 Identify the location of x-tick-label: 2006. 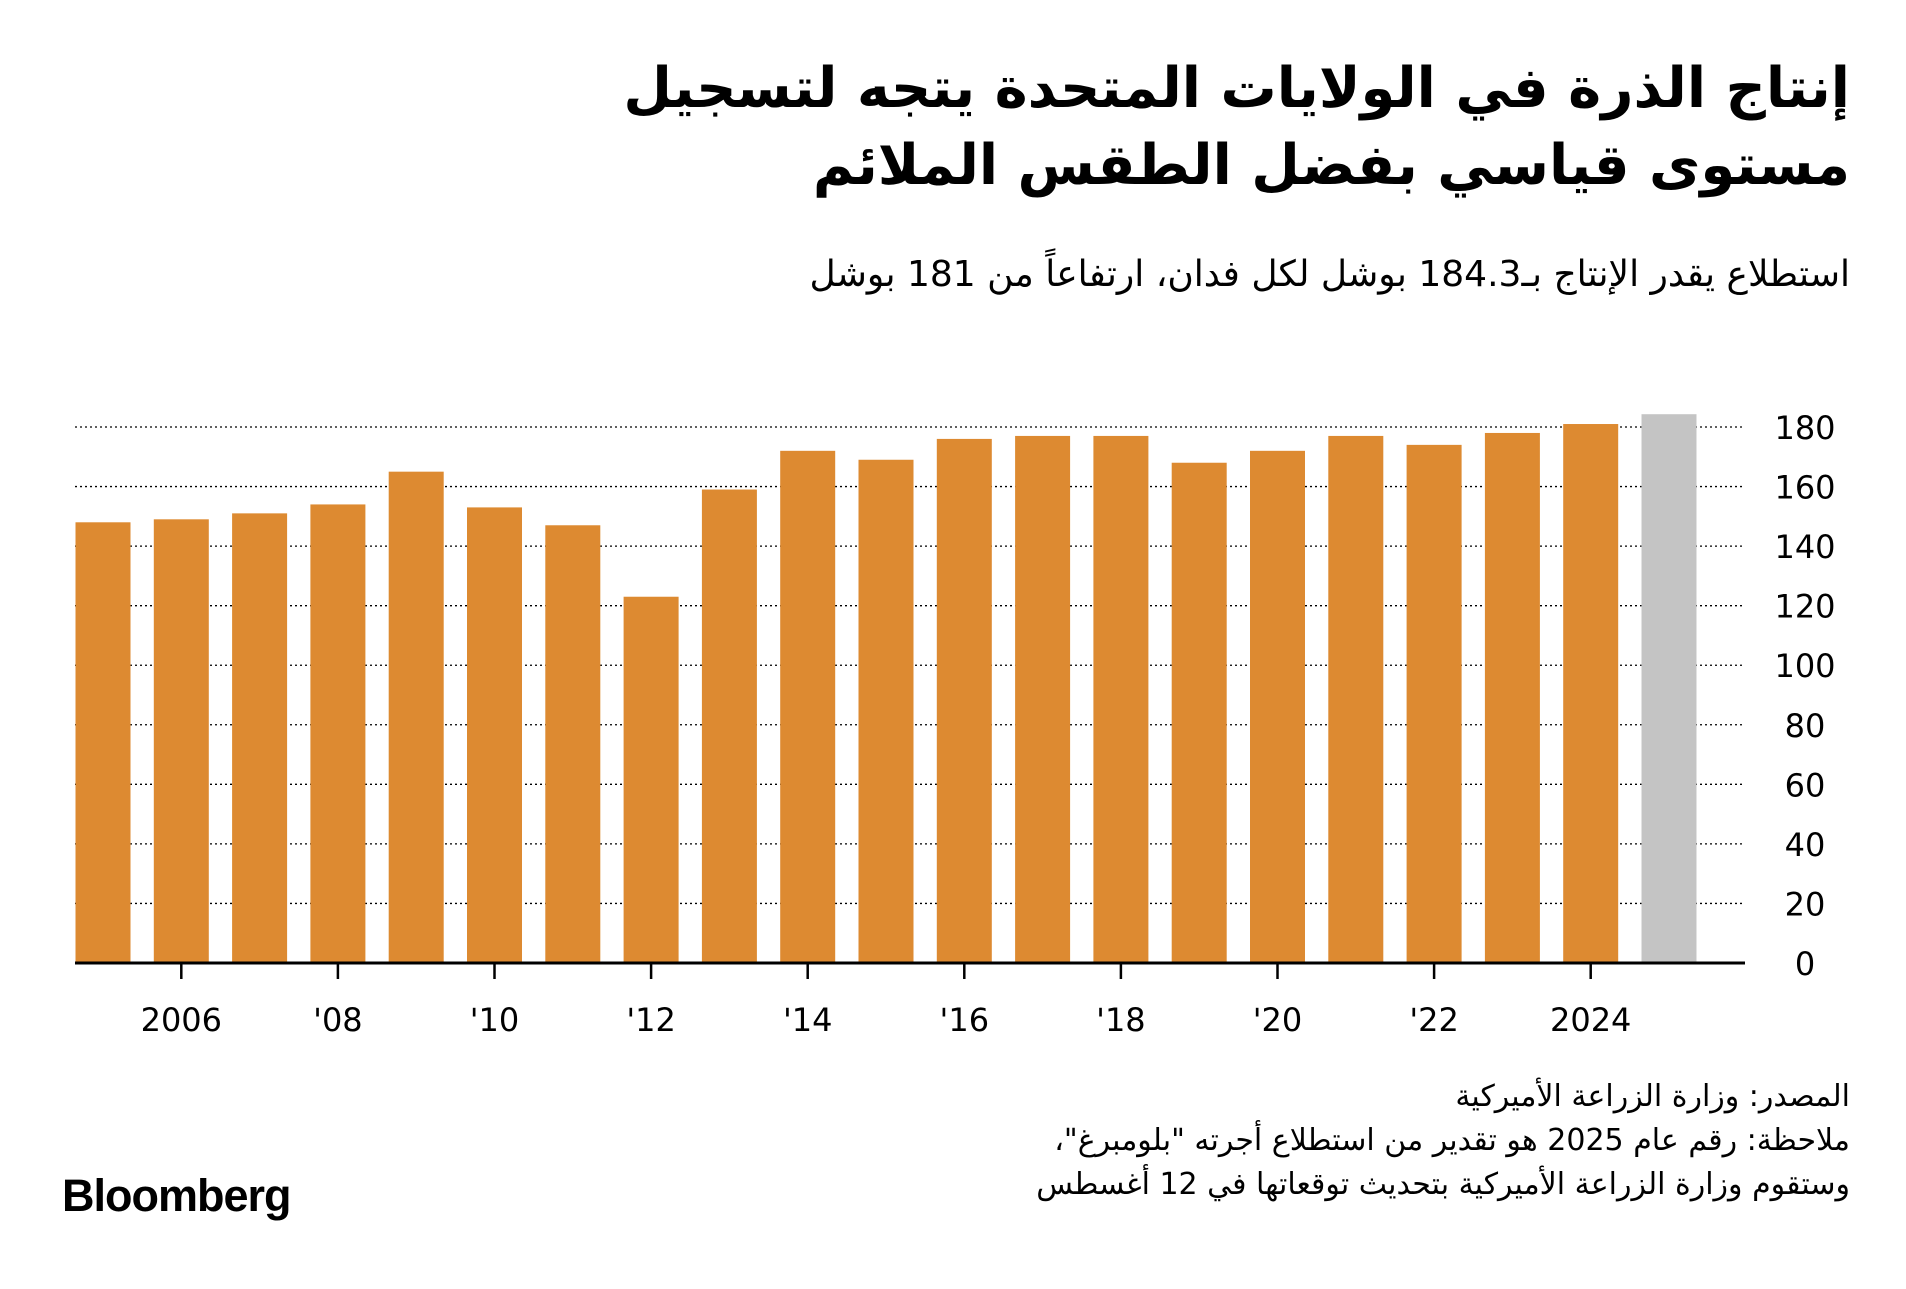
(181, 1020).